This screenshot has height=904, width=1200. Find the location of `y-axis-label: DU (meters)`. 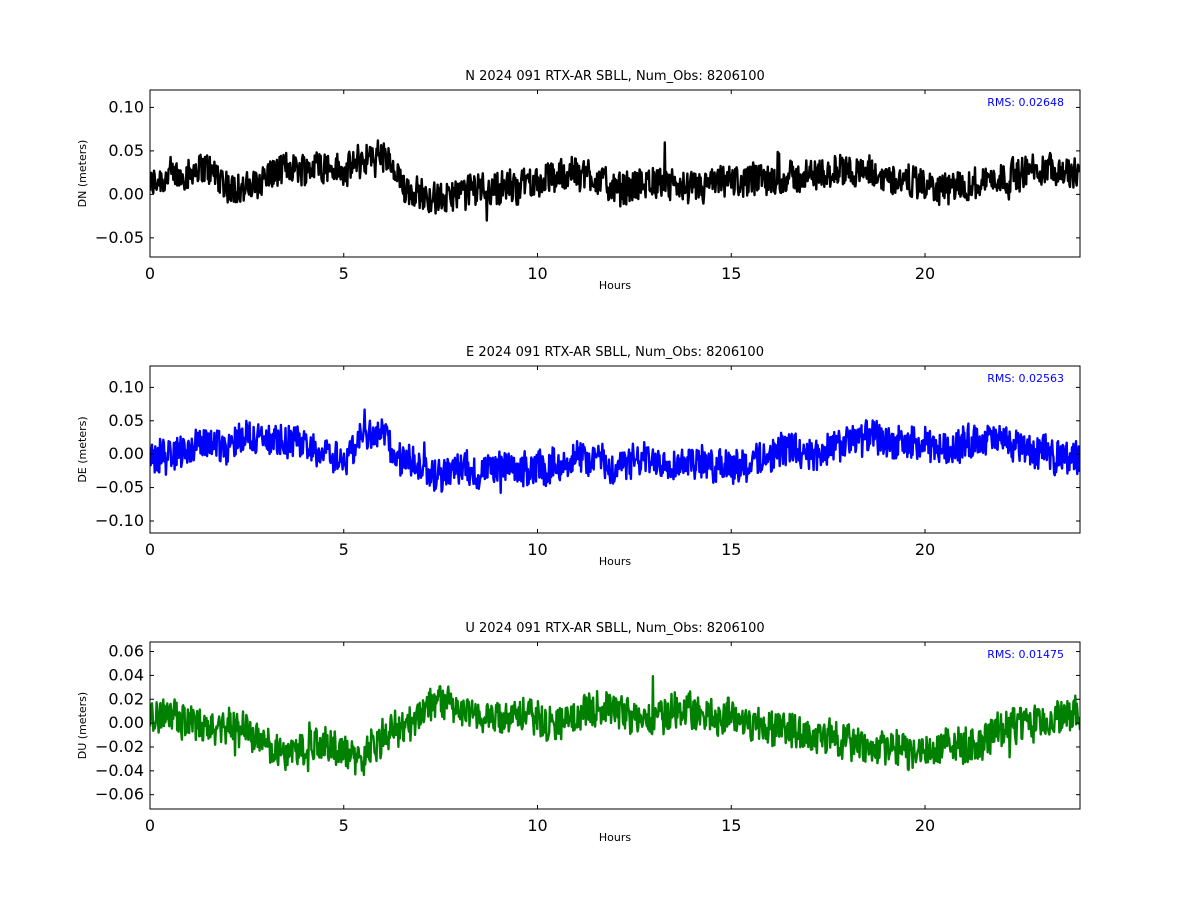

y-axis-label: DU (meters) is located at coordinates (82, 725).